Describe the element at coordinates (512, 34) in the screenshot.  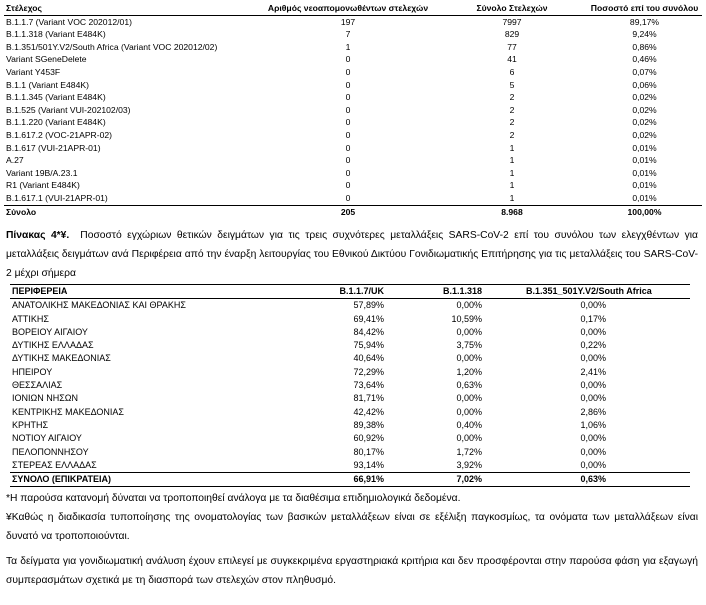
I see `data-cell: 829` at that location.